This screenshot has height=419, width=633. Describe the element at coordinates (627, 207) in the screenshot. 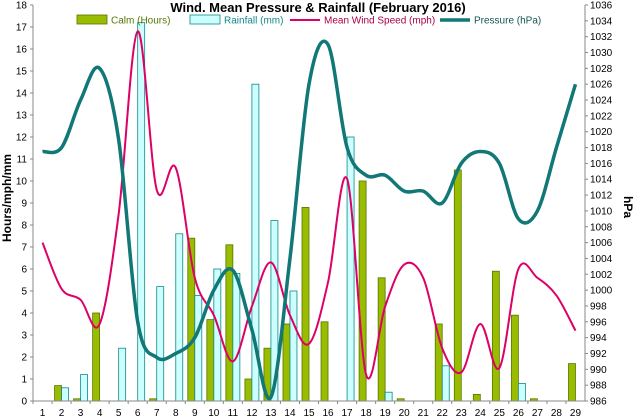

I see `y2-axis-label: hPa` at that location.